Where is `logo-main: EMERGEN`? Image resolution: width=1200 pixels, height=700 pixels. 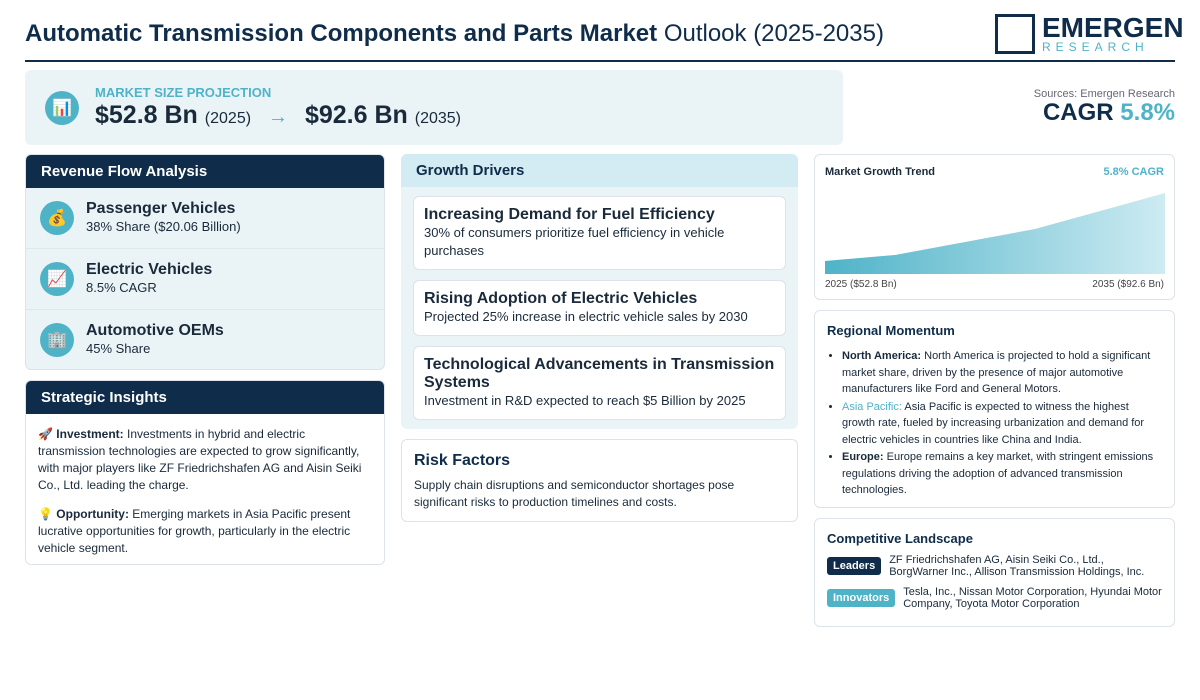 logo-main: EMERGEN is located at coordinates (1113, 27).